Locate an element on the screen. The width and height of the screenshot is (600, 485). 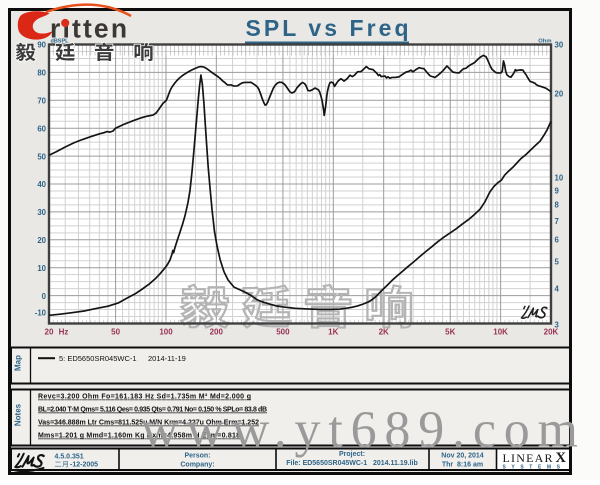
svg-text: LINEAR is located at coordinates (528, 458).